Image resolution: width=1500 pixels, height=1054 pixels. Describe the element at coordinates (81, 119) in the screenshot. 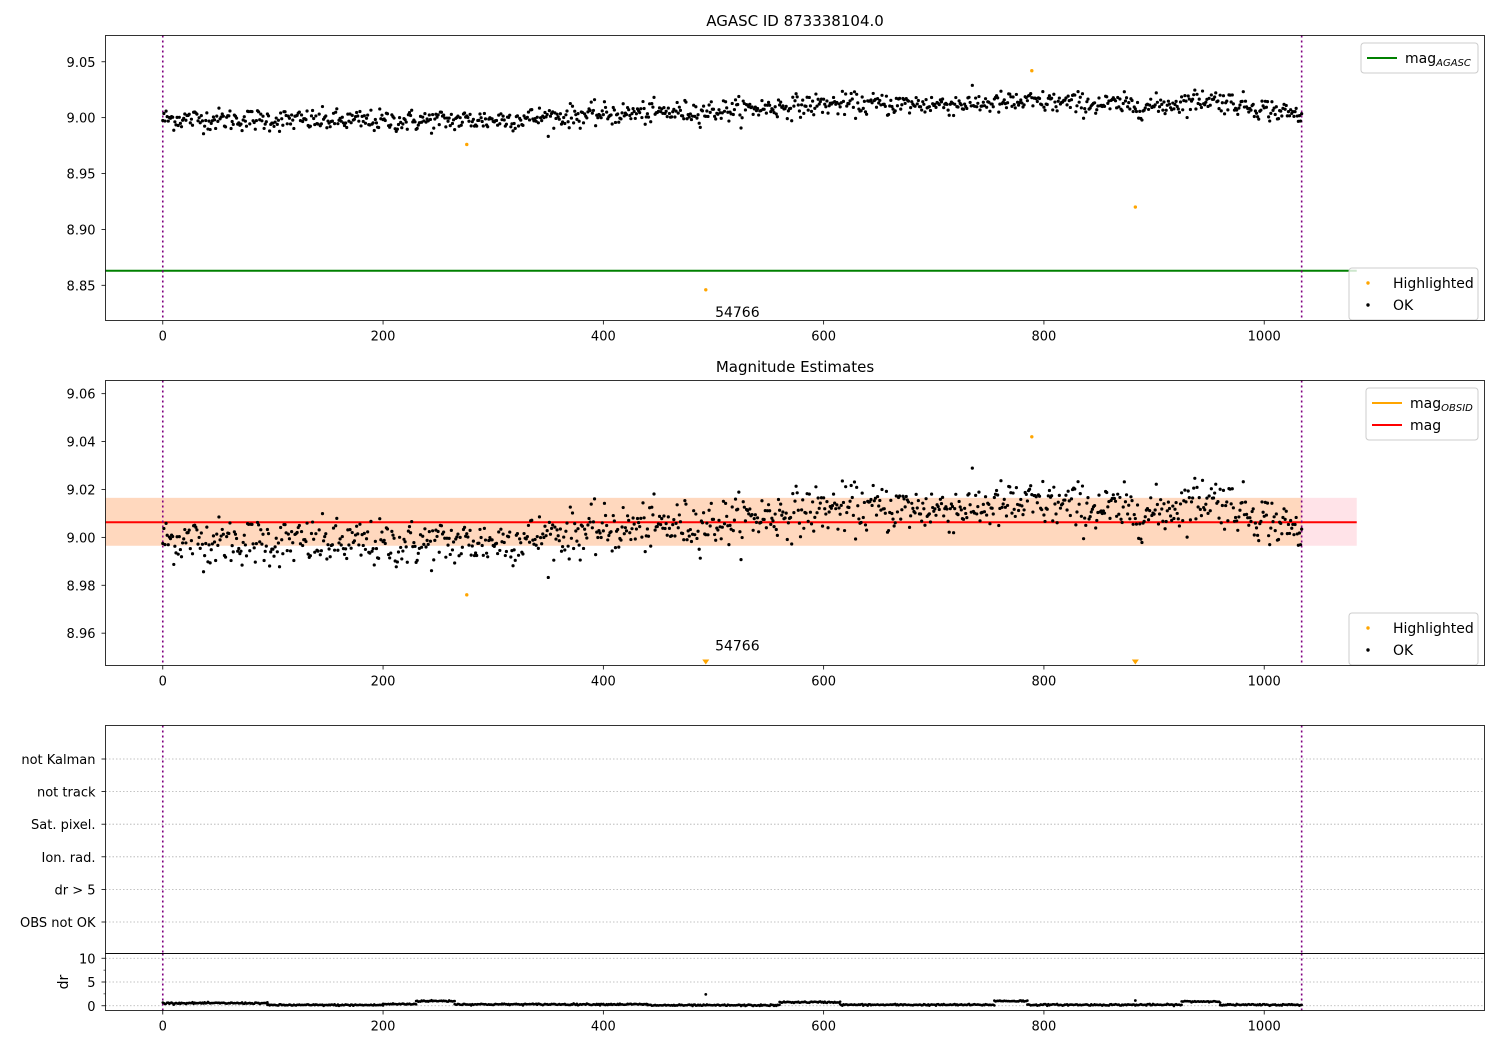

I see `agasc-ytick-label: 9.00` at that location.